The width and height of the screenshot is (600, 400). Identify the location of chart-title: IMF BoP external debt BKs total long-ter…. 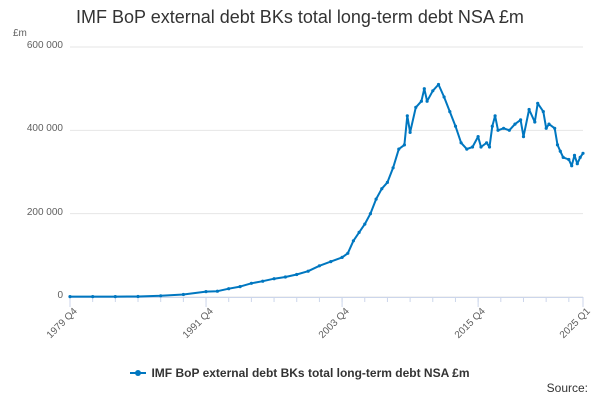
(300, 17).